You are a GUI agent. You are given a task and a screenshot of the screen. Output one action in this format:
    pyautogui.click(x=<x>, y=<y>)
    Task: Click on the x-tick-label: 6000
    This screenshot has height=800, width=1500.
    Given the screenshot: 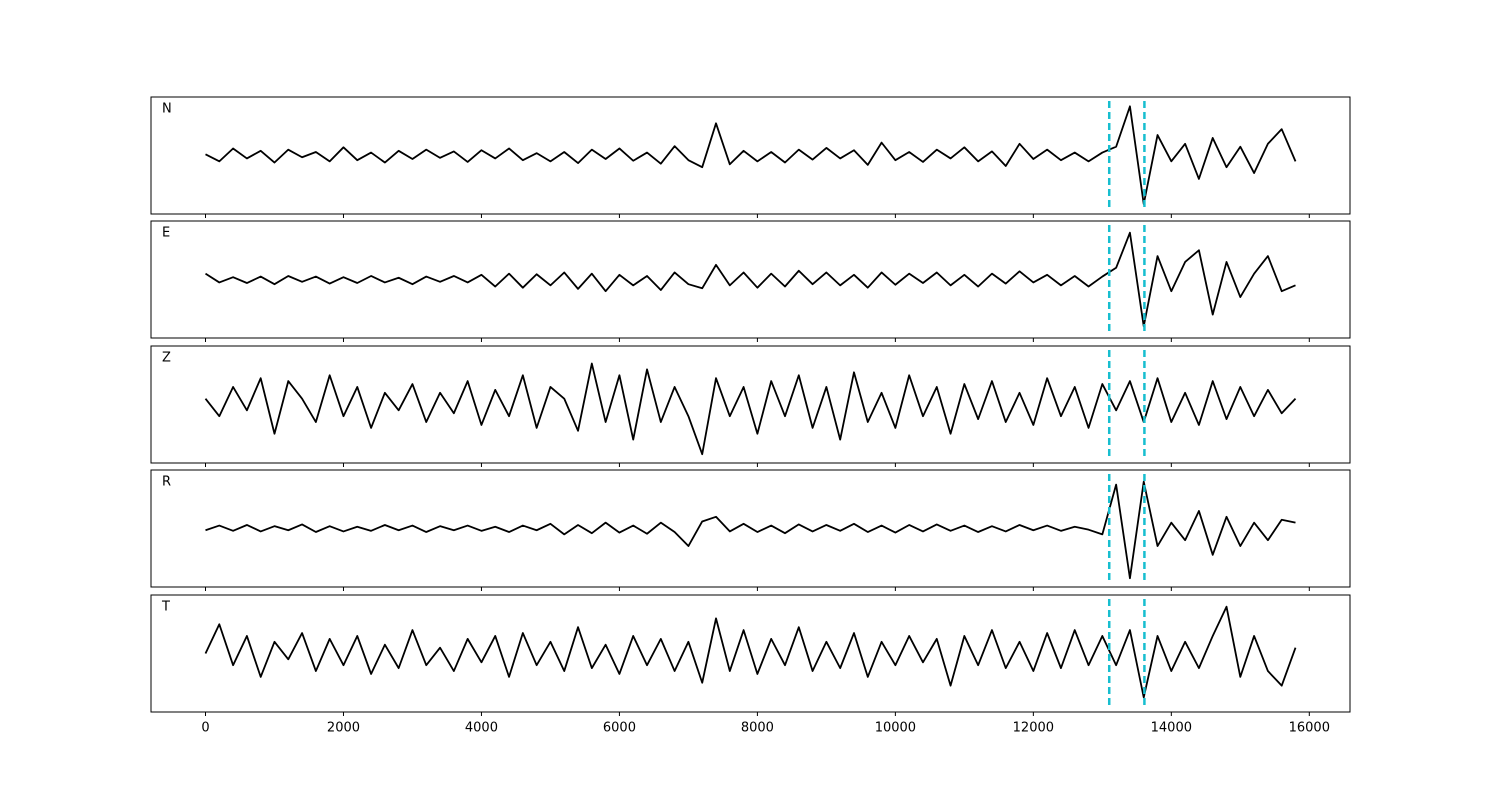 What is the action you would take?
    pyautogui.click(x=619, y=728)
    